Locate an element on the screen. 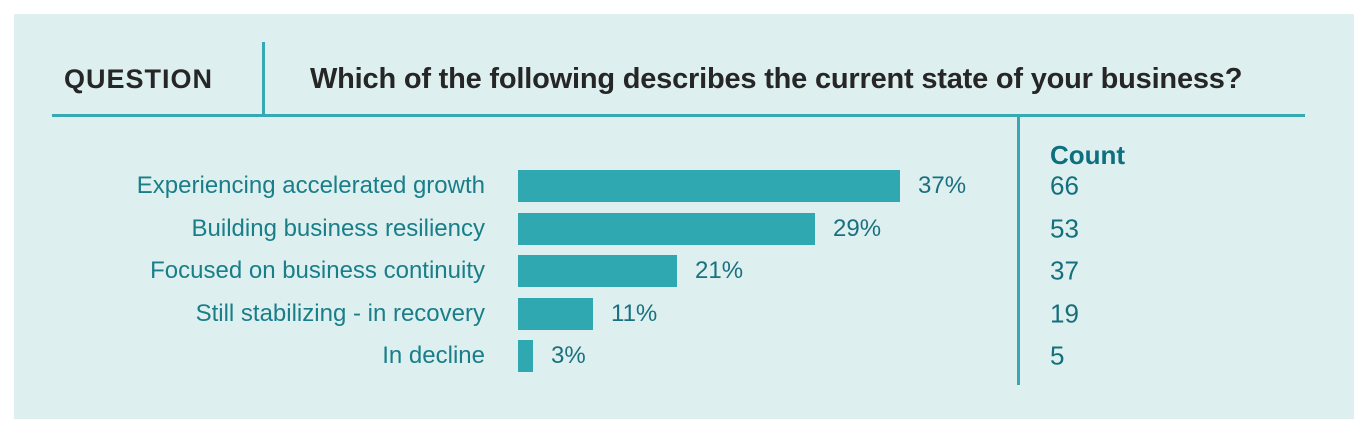 The image size is (1368, 429). count-value: 37 is located at coordinates (1064, 270).